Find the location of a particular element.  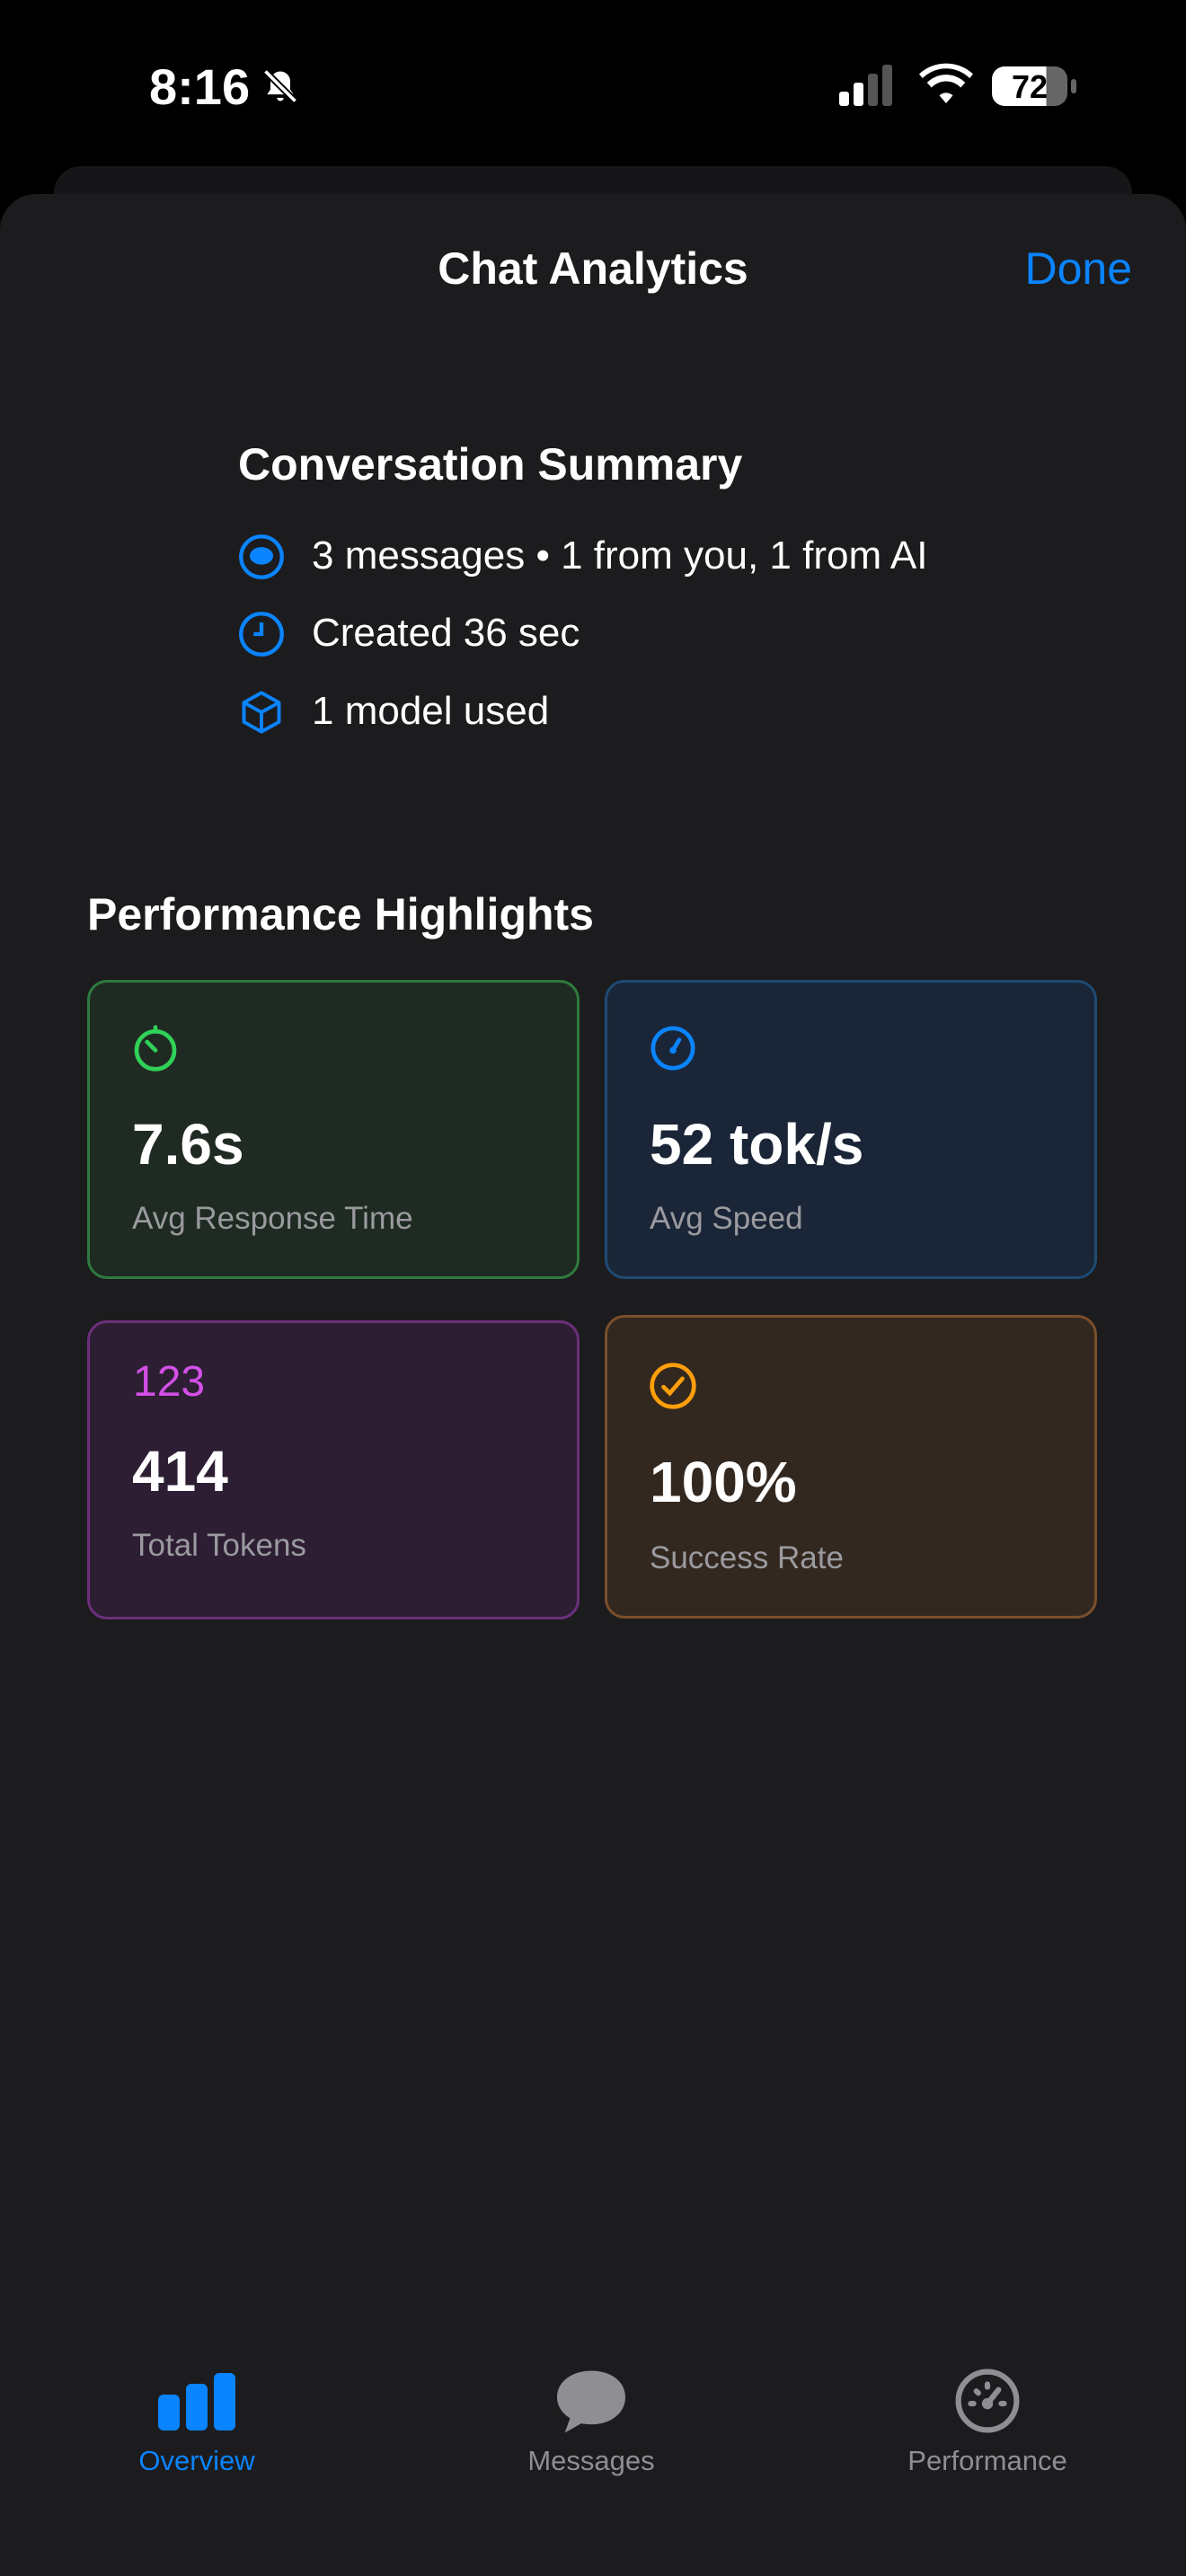

silent-icon is located at coordinates (280, 86).